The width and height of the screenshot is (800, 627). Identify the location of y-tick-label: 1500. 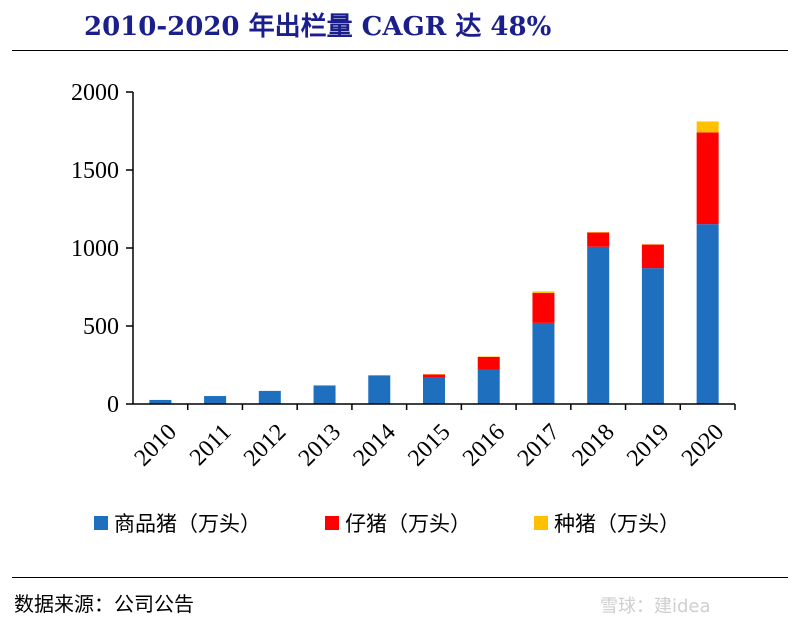
(95, 171).